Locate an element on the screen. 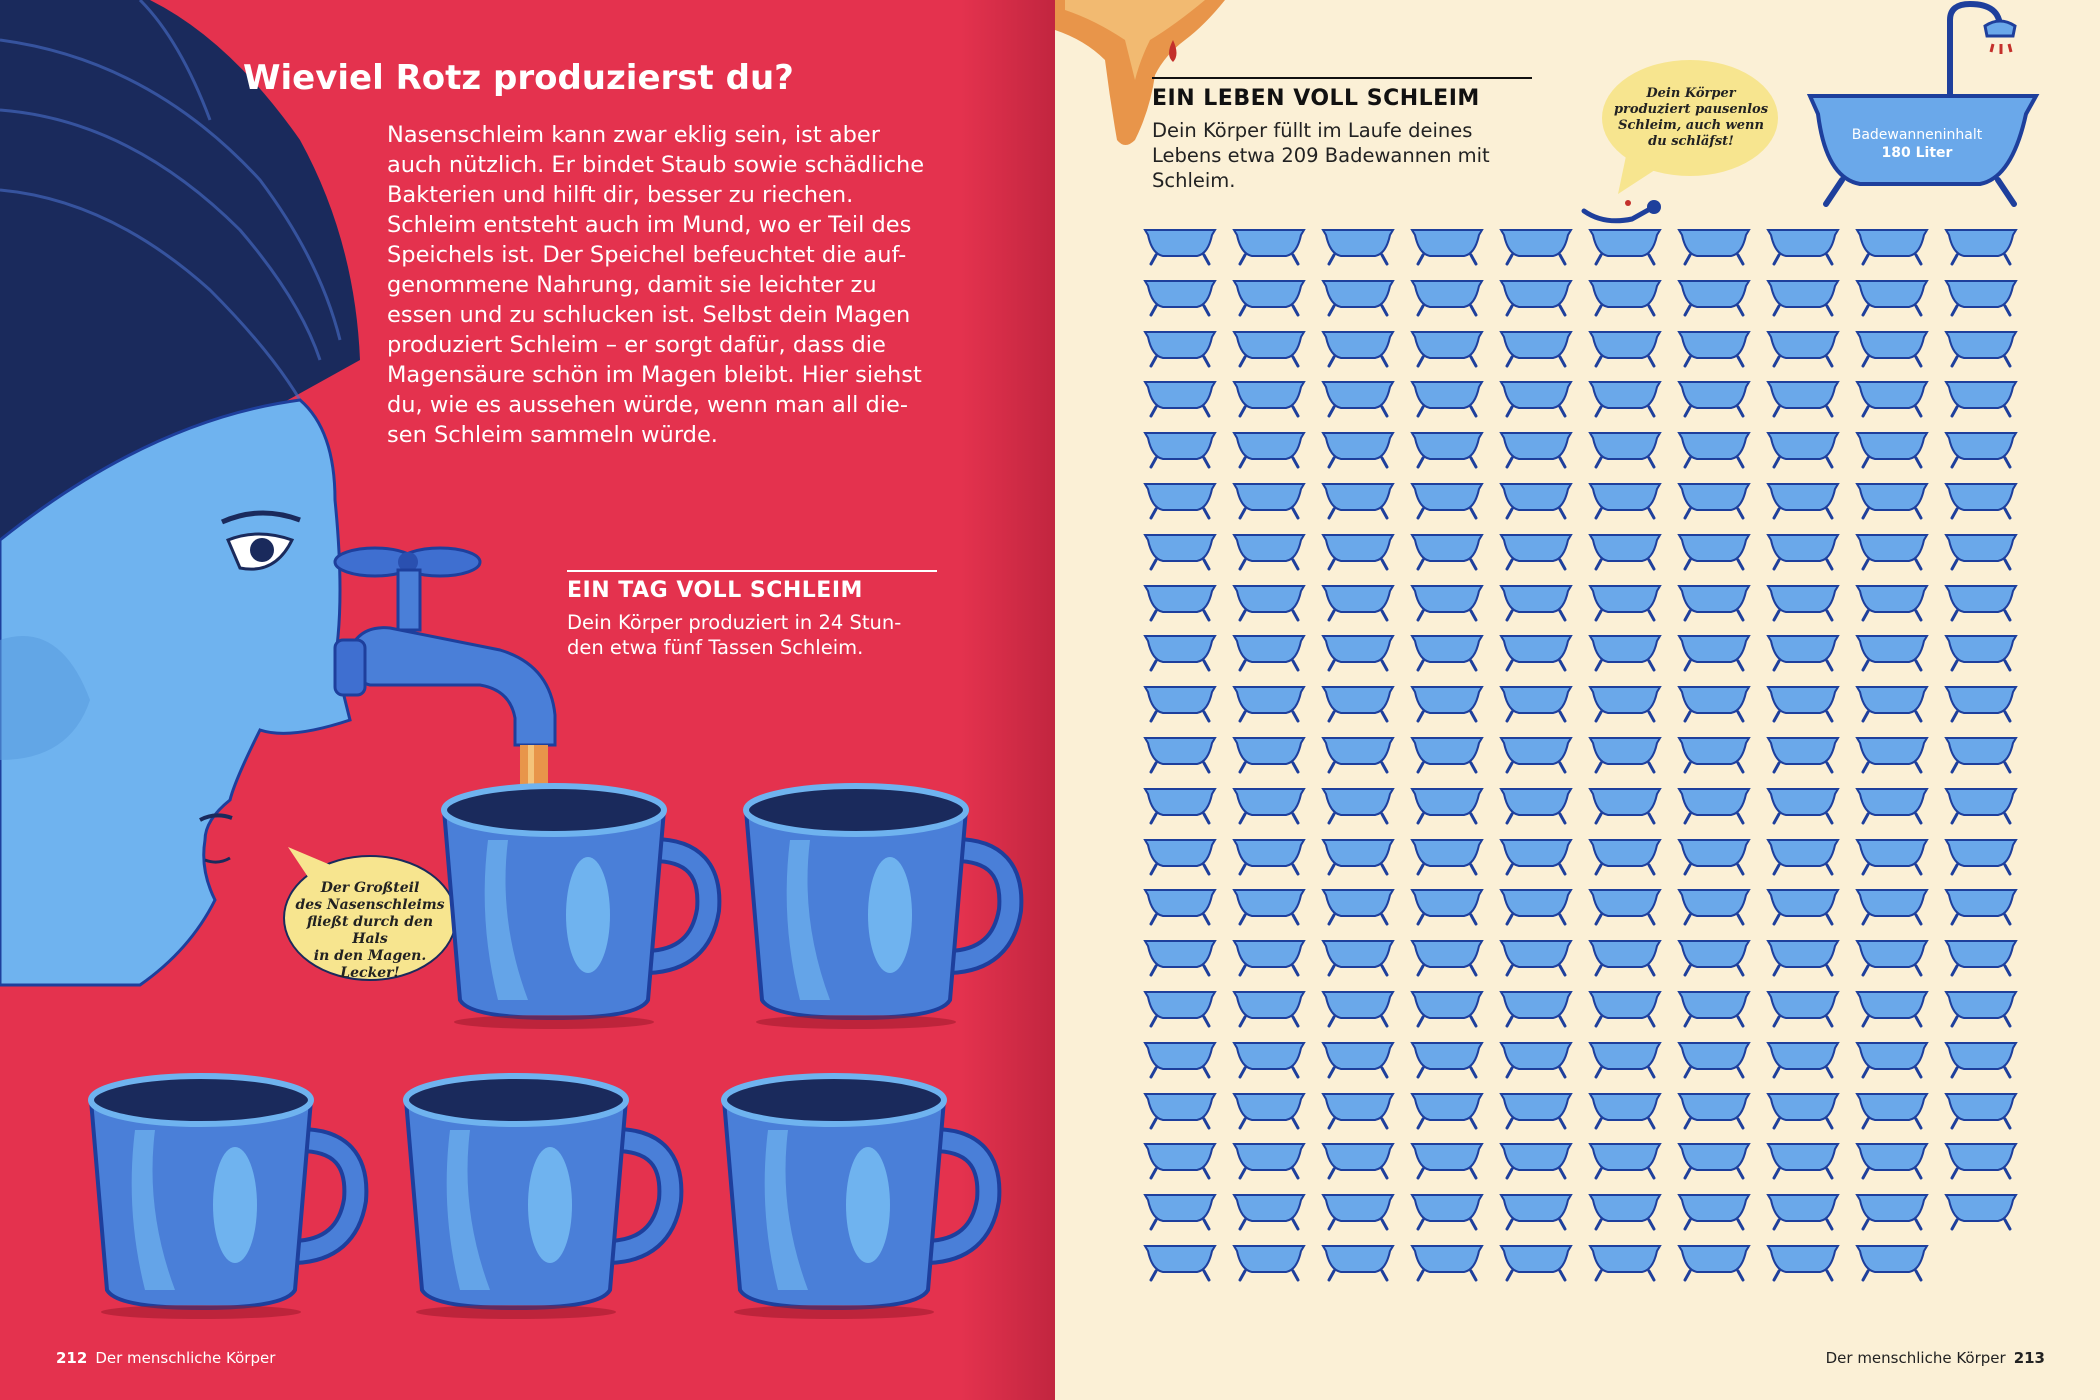  folio-left: 212 Der menschliche Körper is located at coordinates (165, 1358).